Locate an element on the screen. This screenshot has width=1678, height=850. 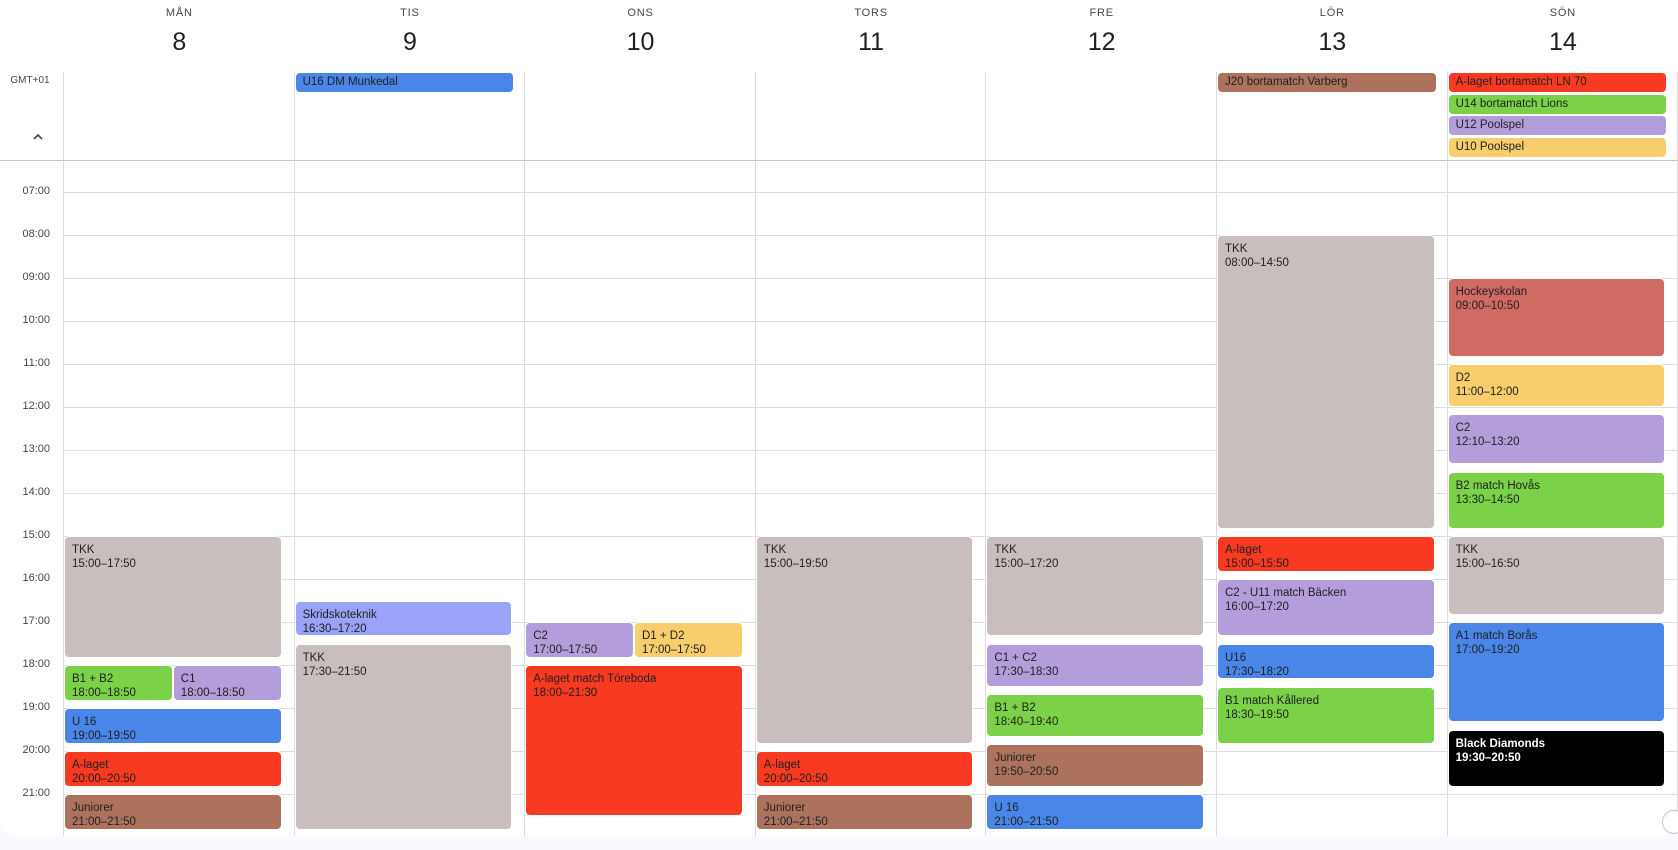
day-number: 12 is located at coordinates (1101, 42).